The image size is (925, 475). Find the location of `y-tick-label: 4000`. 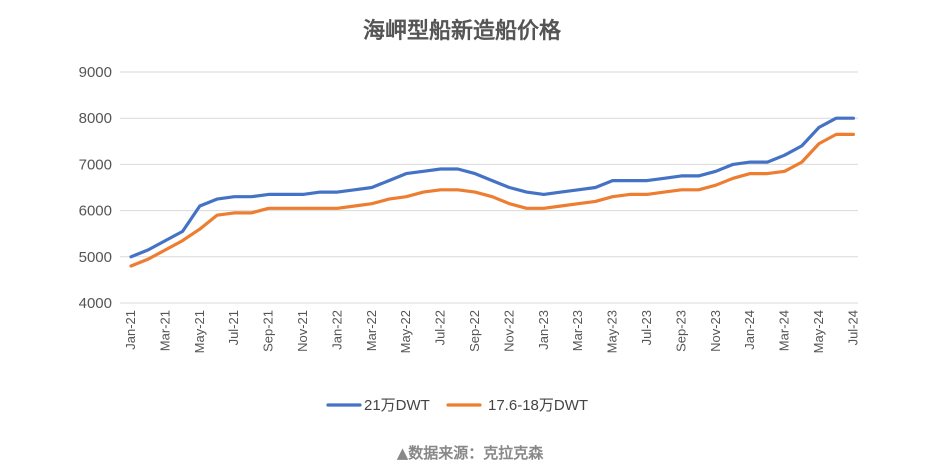

y-tick-label: 4000 is located at coordinates (95, 303).